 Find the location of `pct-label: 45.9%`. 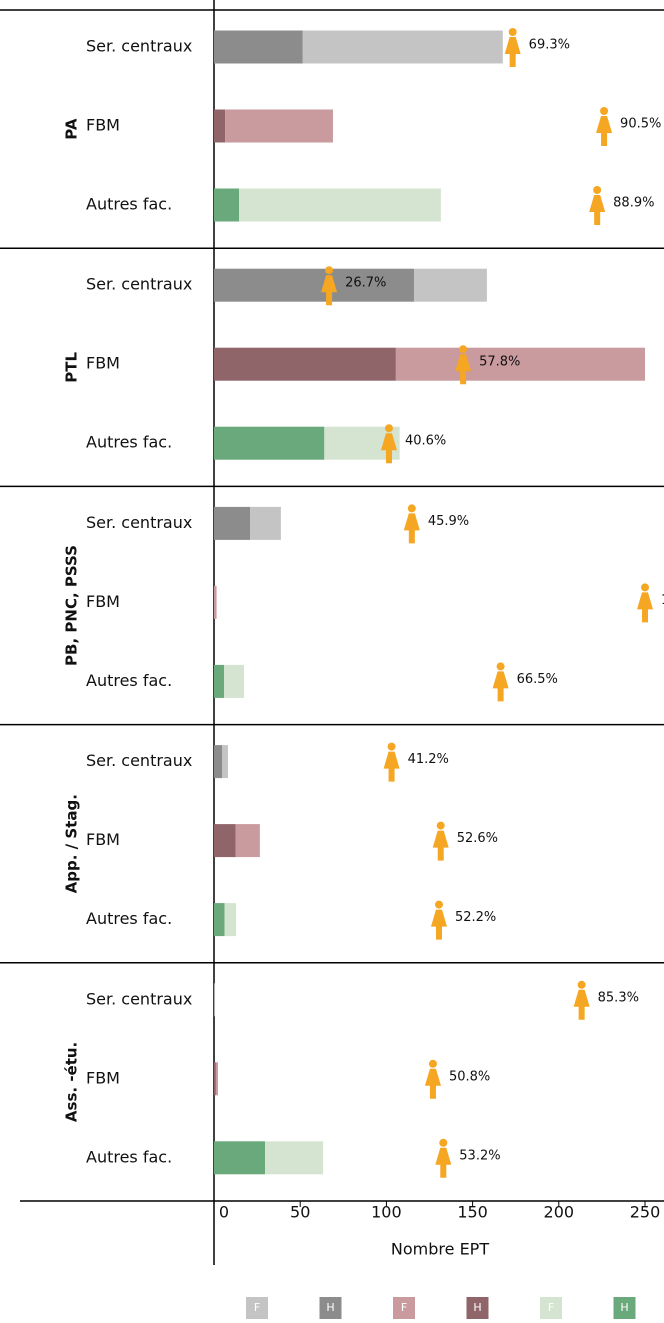

pct-label: 45.9% is located at coordinates (448, 521).